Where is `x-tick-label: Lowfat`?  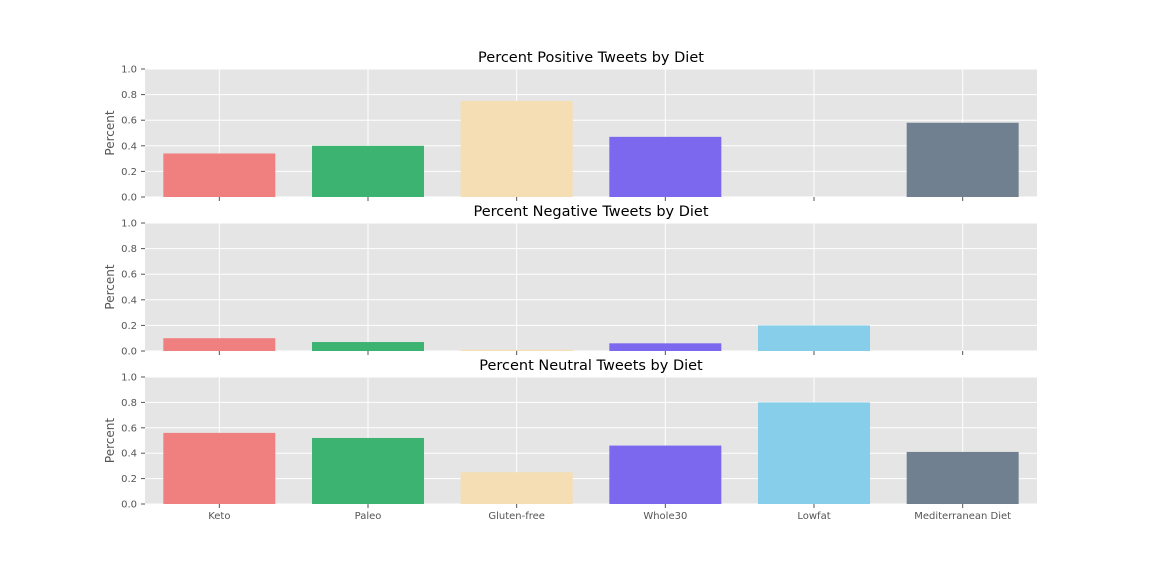 x-tick-label: Lowfat is located at coordinates (813, 516).